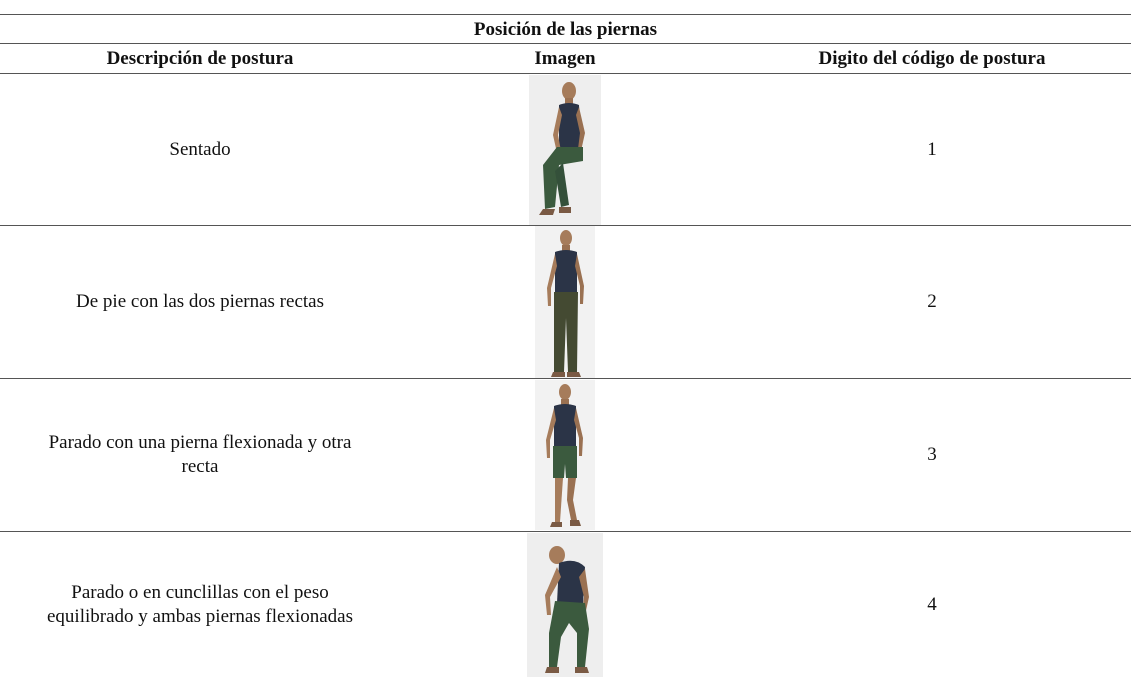 Image resolution: width=1131 pixels, height=677 pixels. Describe the element at coordinates (565, 58) in the screenshot. I see `column-header: Imagen` at that location.